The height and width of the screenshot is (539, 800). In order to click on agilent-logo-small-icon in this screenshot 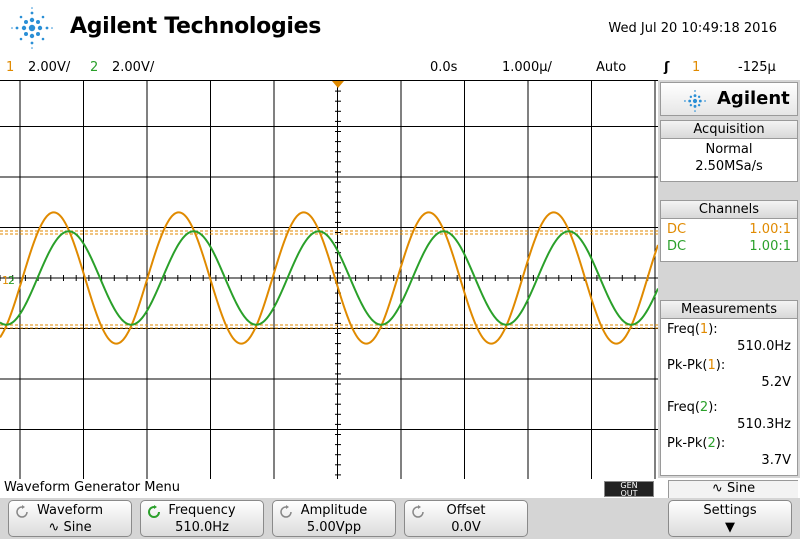, I will do `click(695, 101)`.